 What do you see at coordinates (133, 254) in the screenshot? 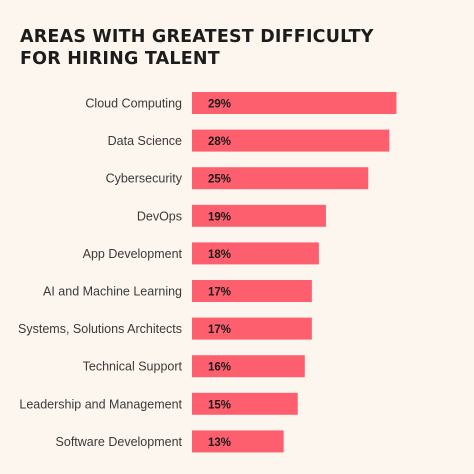
I see `category-label-4: App Development` at bounding box center [133, 254].